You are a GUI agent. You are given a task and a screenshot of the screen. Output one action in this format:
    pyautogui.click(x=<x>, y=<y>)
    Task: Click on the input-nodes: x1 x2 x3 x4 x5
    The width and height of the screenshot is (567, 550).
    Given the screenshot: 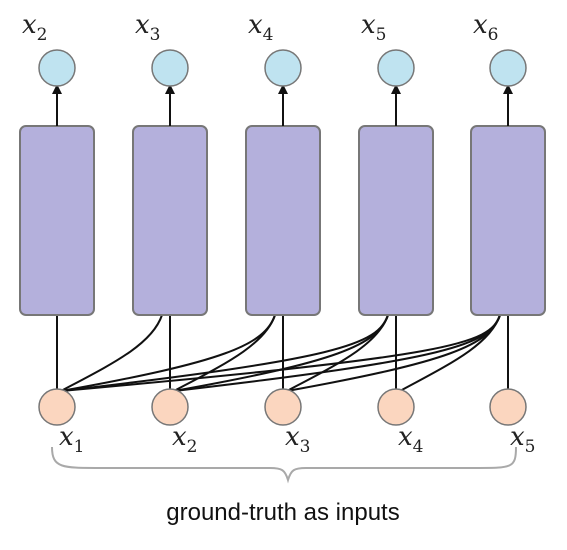 What is the action you would take?
    pyautogui.click(x=287, y=422)
    